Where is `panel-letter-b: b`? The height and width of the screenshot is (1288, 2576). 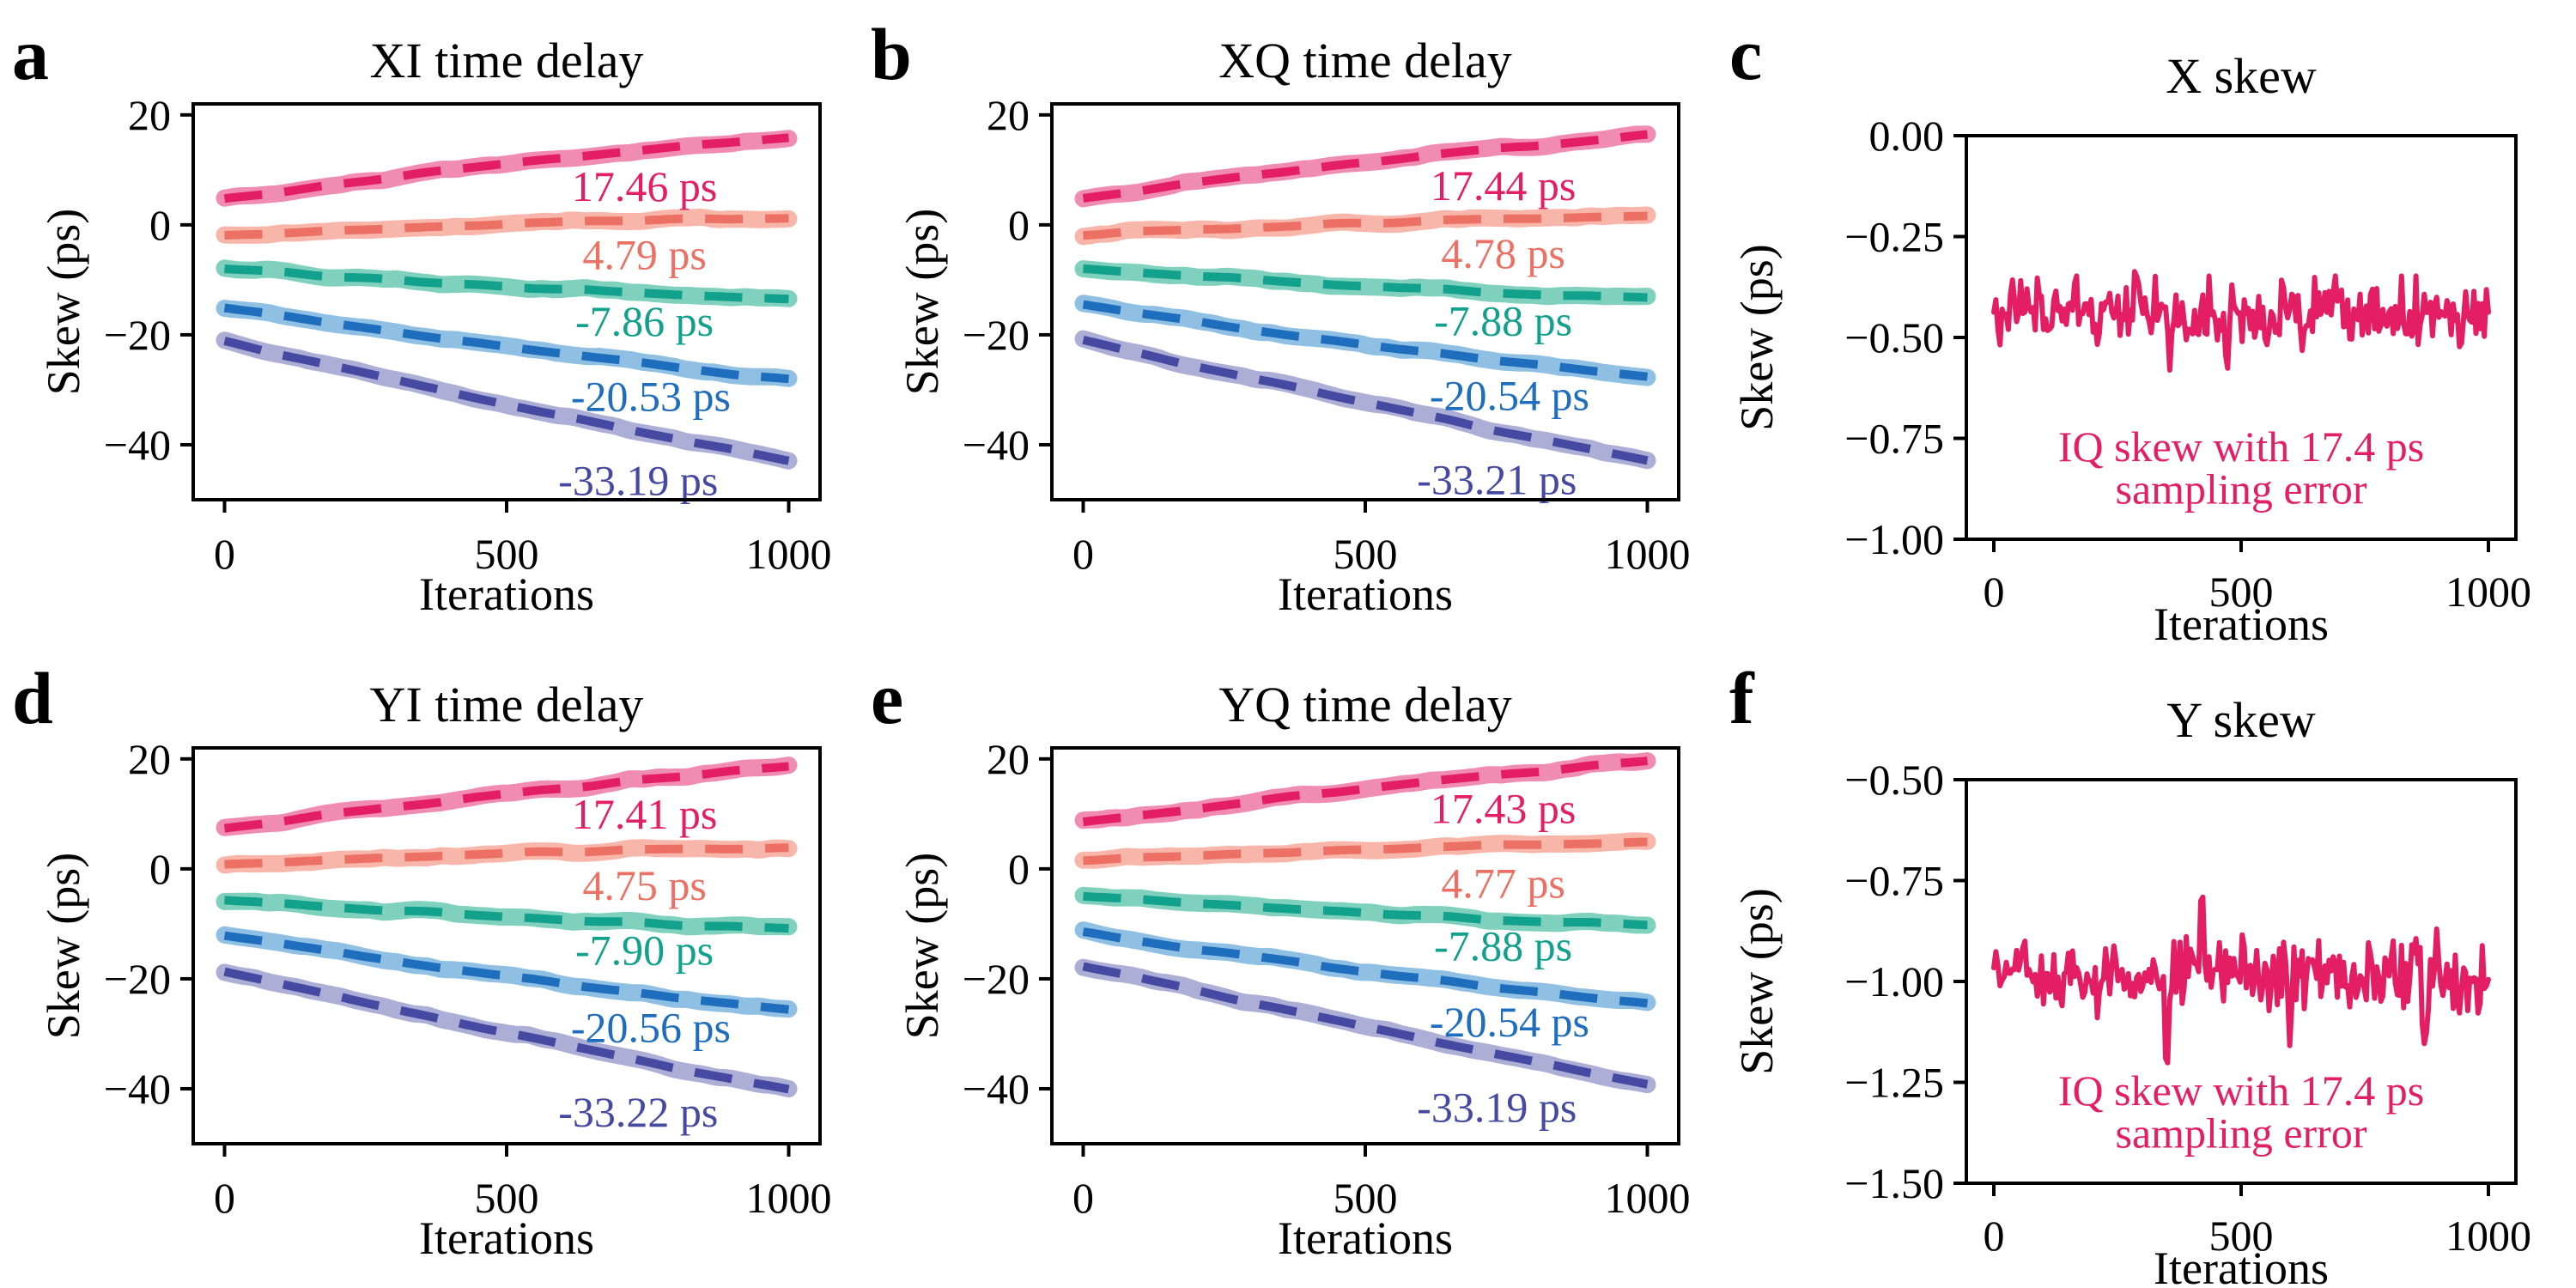 panel-letter-b: b is located at coordinates (892, 54).